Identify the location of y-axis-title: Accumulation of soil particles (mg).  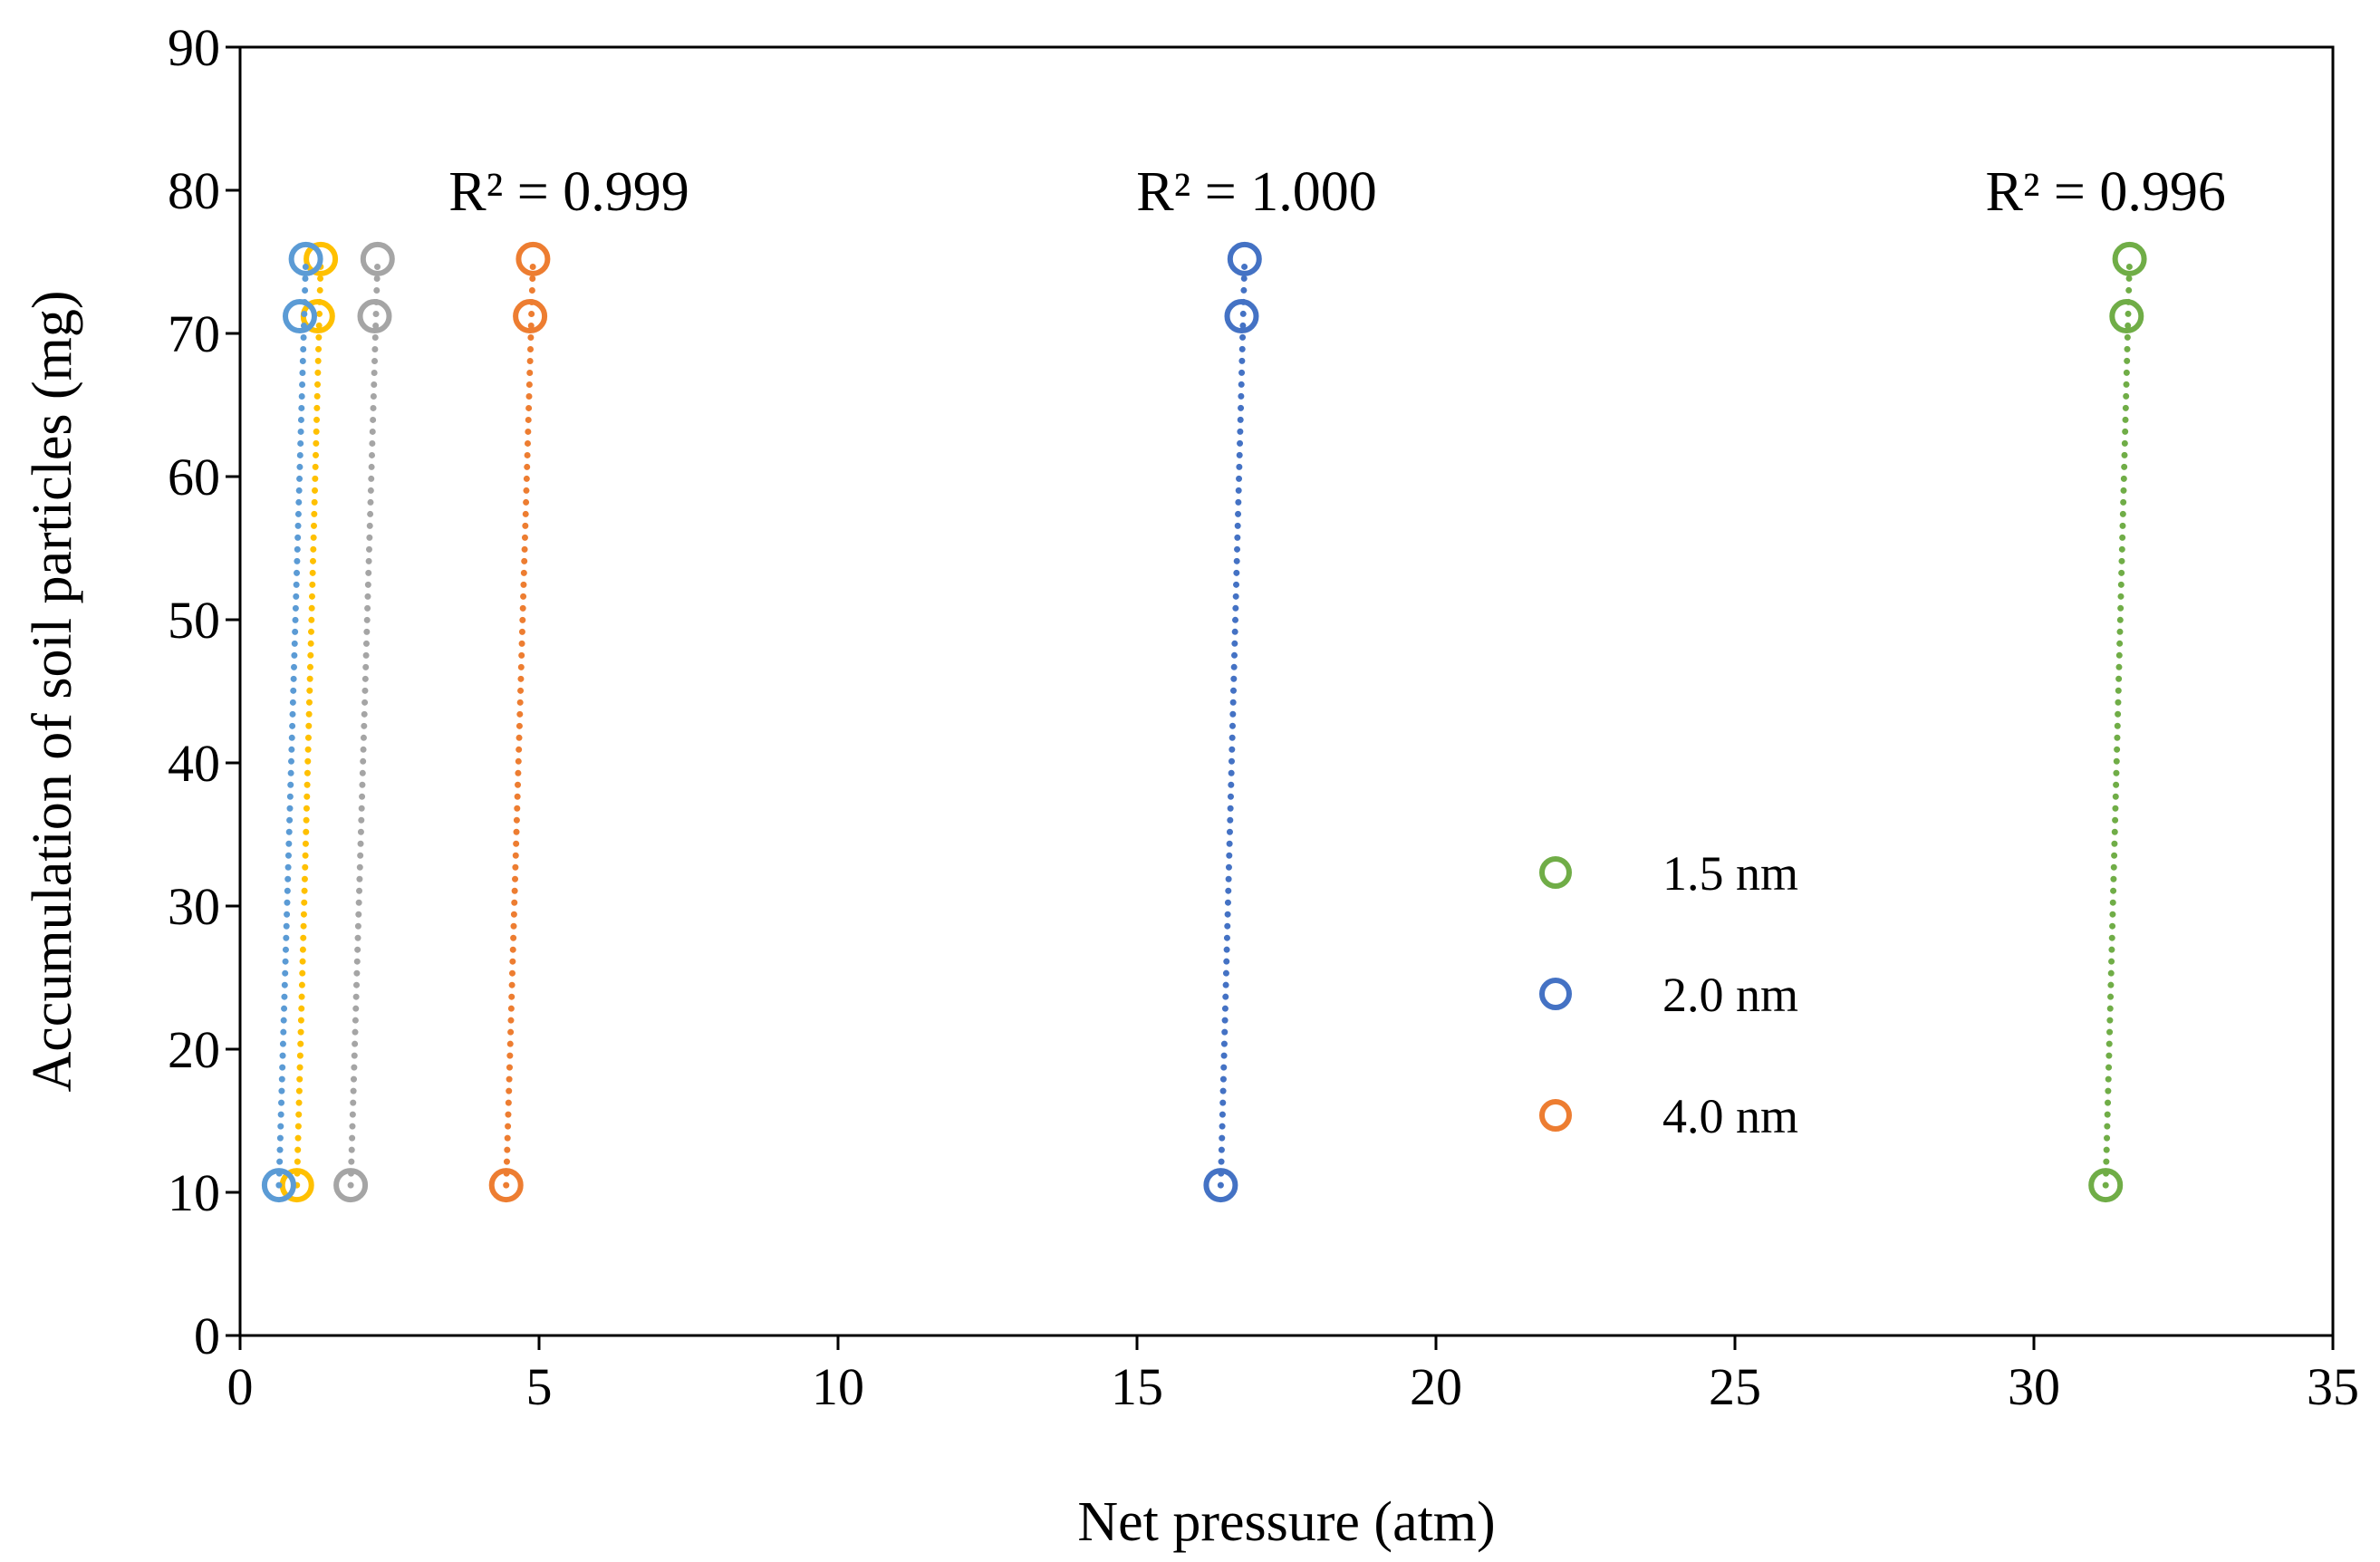
(52, 692).